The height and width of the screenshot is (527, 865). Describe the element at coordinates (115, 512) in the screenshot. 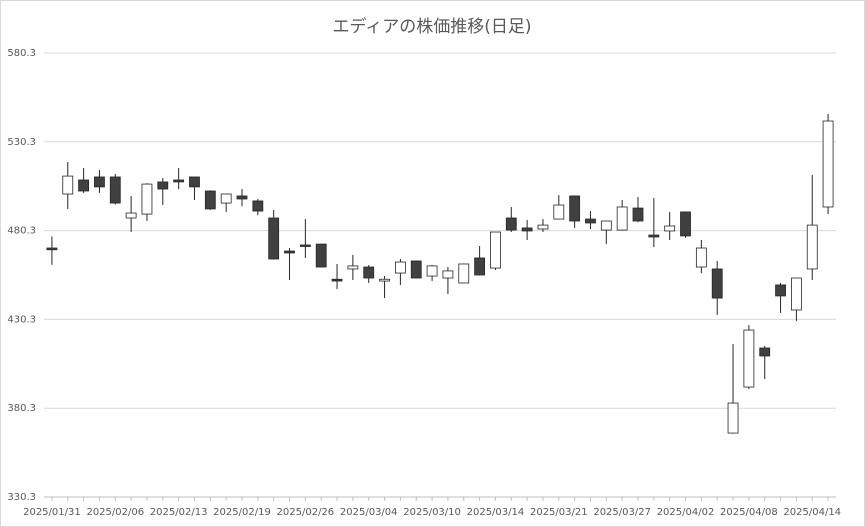

I see `x-tick-label: 2025/02/06` at that location.